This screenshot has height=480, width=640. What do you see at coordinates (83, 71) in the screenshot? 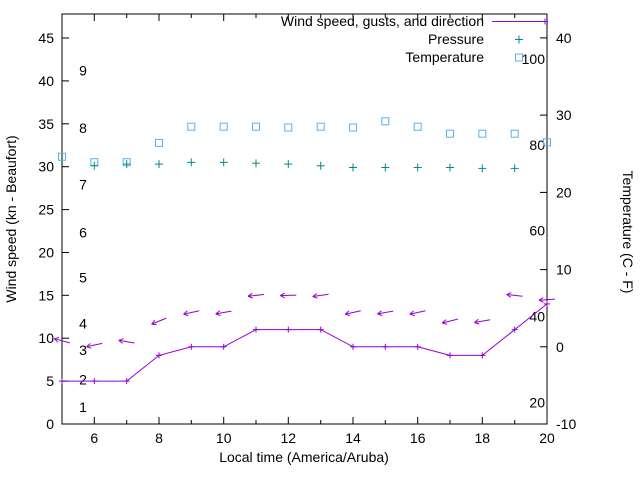
I see `svg-text: 9` at bounding box center [83, 71].